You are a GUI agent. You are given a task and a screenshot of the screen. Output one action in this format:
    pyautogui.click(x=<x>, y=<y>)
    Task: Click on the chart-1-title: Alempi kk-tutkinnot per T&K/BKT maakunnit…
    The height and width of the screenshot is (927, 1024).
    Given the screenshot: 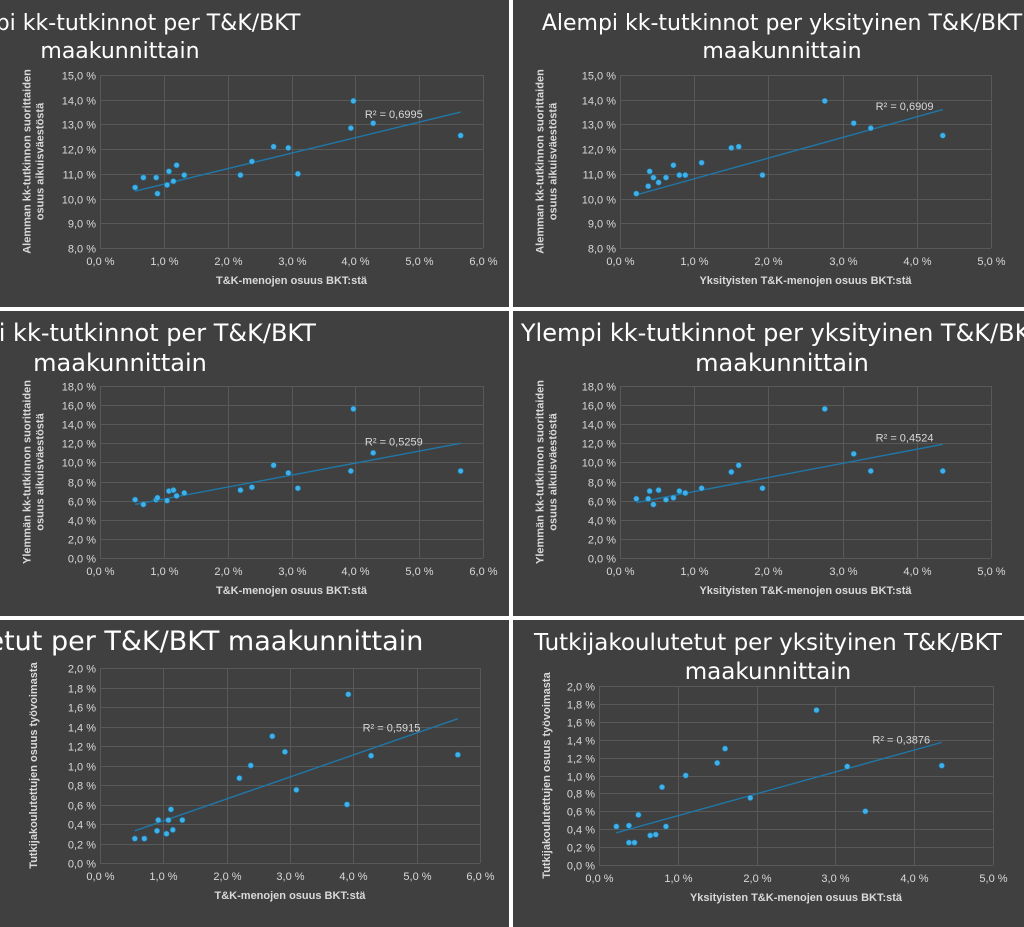 What is the action you would take?
    pyautogui.click(x=150, y=37)
    